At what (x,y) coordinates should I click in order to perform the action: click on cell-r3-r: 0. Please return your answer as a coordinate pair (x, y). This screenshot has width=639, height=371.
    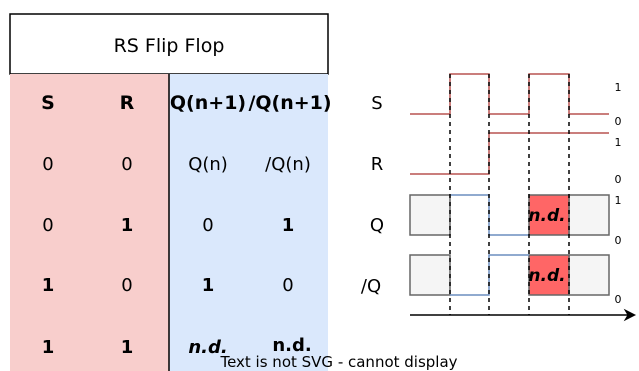
    Looking at the image, I should click on (126, 285).